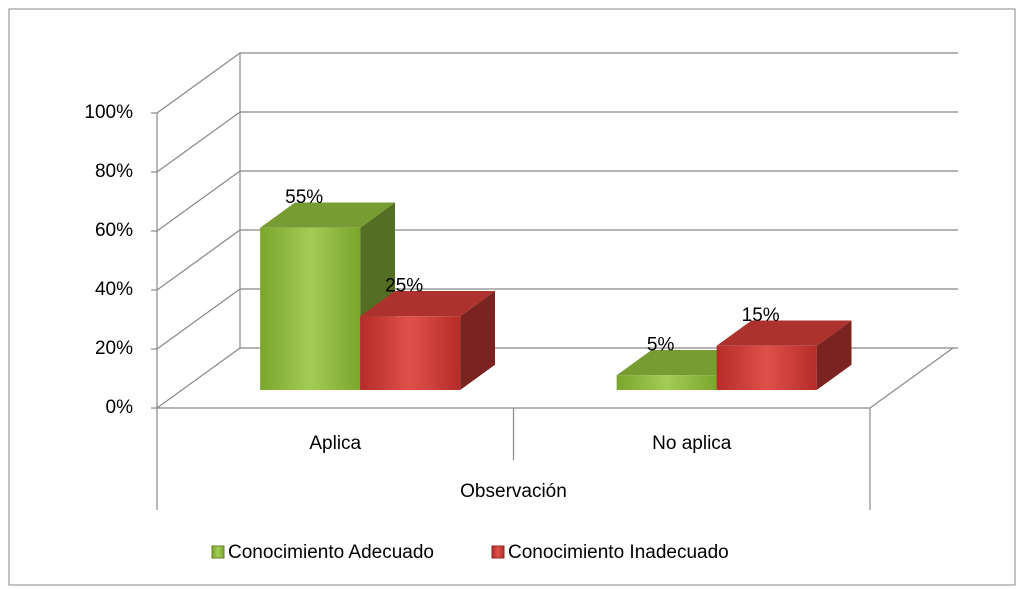  What do you see at coordinates (661, 344) in the screenshot?
I see `value-label: 5%` at bounding box center [661, 344].